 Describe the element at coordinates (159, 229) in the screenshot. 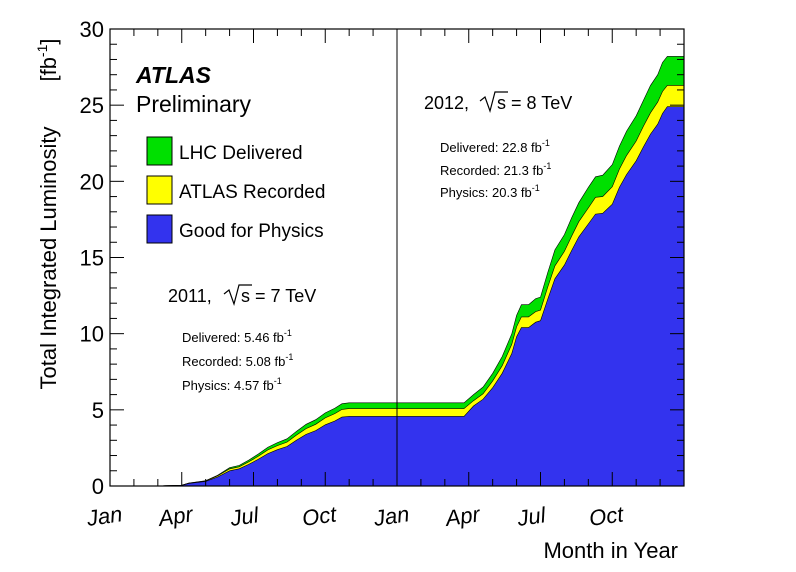

I see `legend-swatch-physics` at that location.